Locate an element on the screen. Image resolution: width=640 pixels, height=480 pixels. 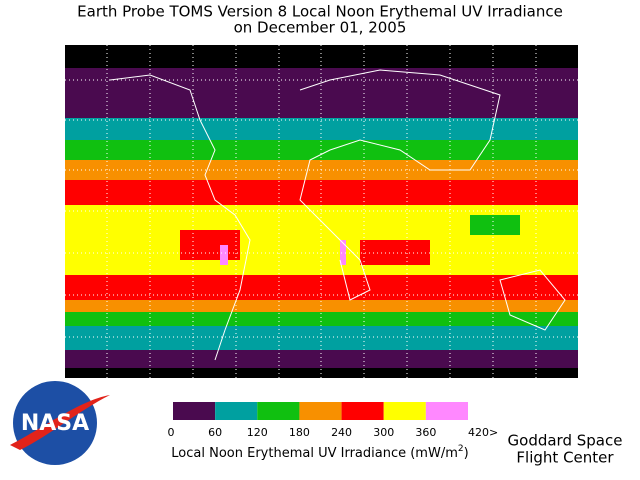
colorbar-tick-label: 180 is located at coordinates (299, 432).